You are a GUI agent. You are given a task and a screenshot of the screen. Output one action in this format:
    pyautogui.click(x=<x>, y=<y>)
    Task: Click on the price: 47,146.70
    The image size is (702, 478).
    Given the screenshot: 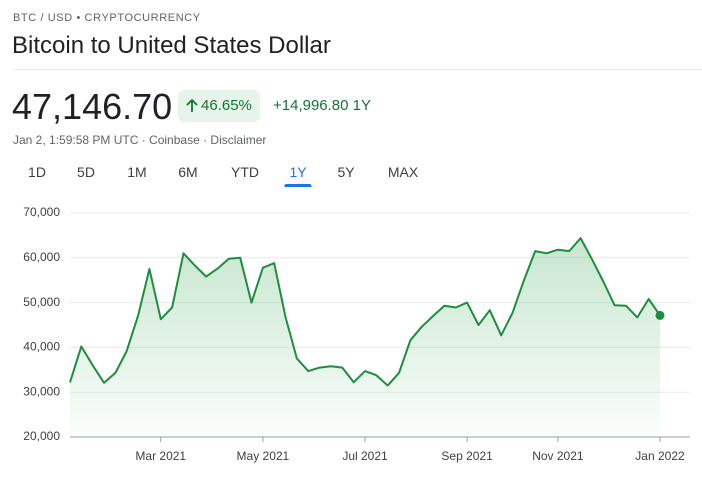 What is the action you would take?
    pyautogui.click(x=92, y=106)
    